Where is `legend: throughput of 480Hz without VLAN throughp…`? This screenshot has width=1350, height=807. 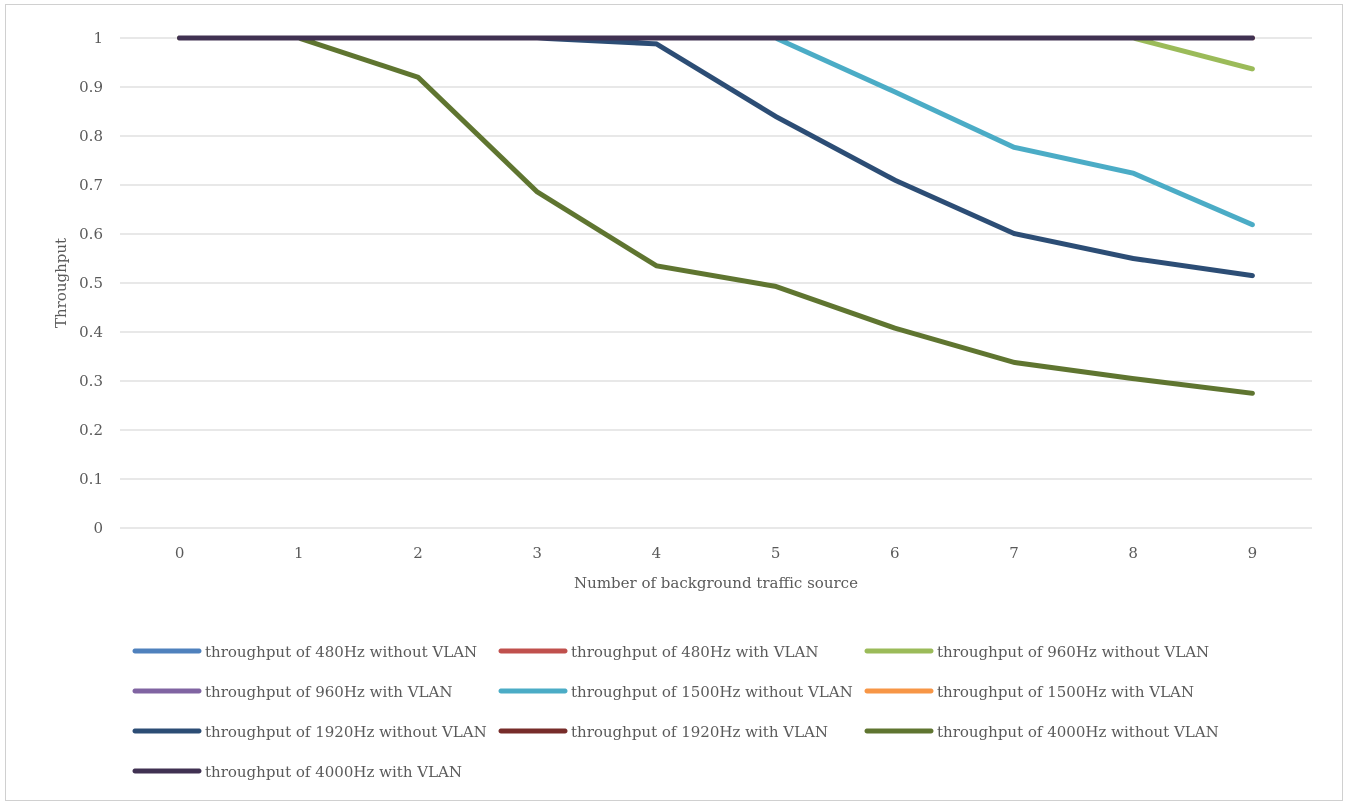
legend: throughput of 480Hz without VLAN throughp… is located at coordinates (675, 712).